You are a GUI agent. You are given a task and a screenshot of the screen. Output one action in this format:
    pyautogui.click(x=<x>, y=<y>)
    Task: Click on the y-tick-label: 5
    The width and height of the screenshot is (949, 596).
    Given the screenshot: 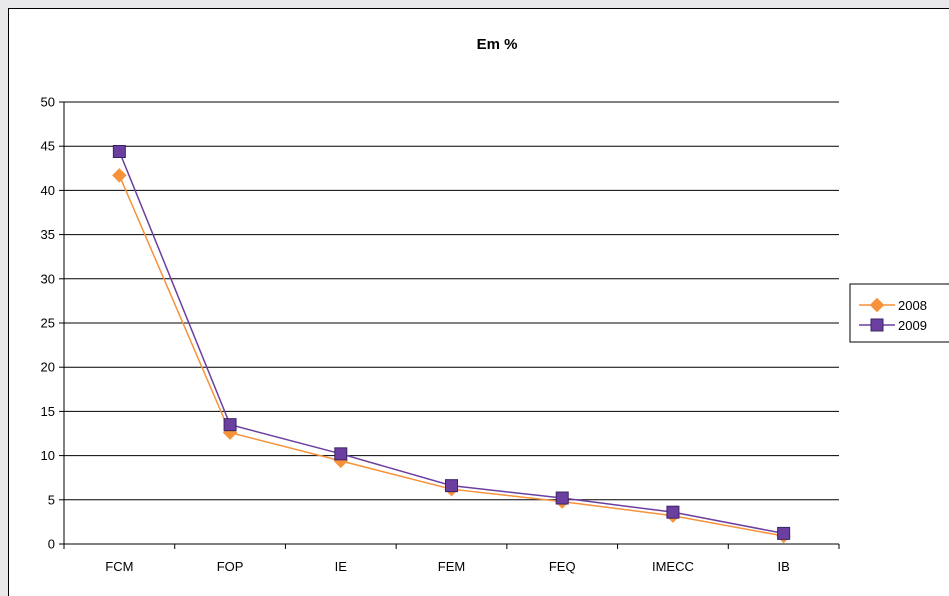 What is the action you would take?
    pyautogui.click(x=51, y=499)
    